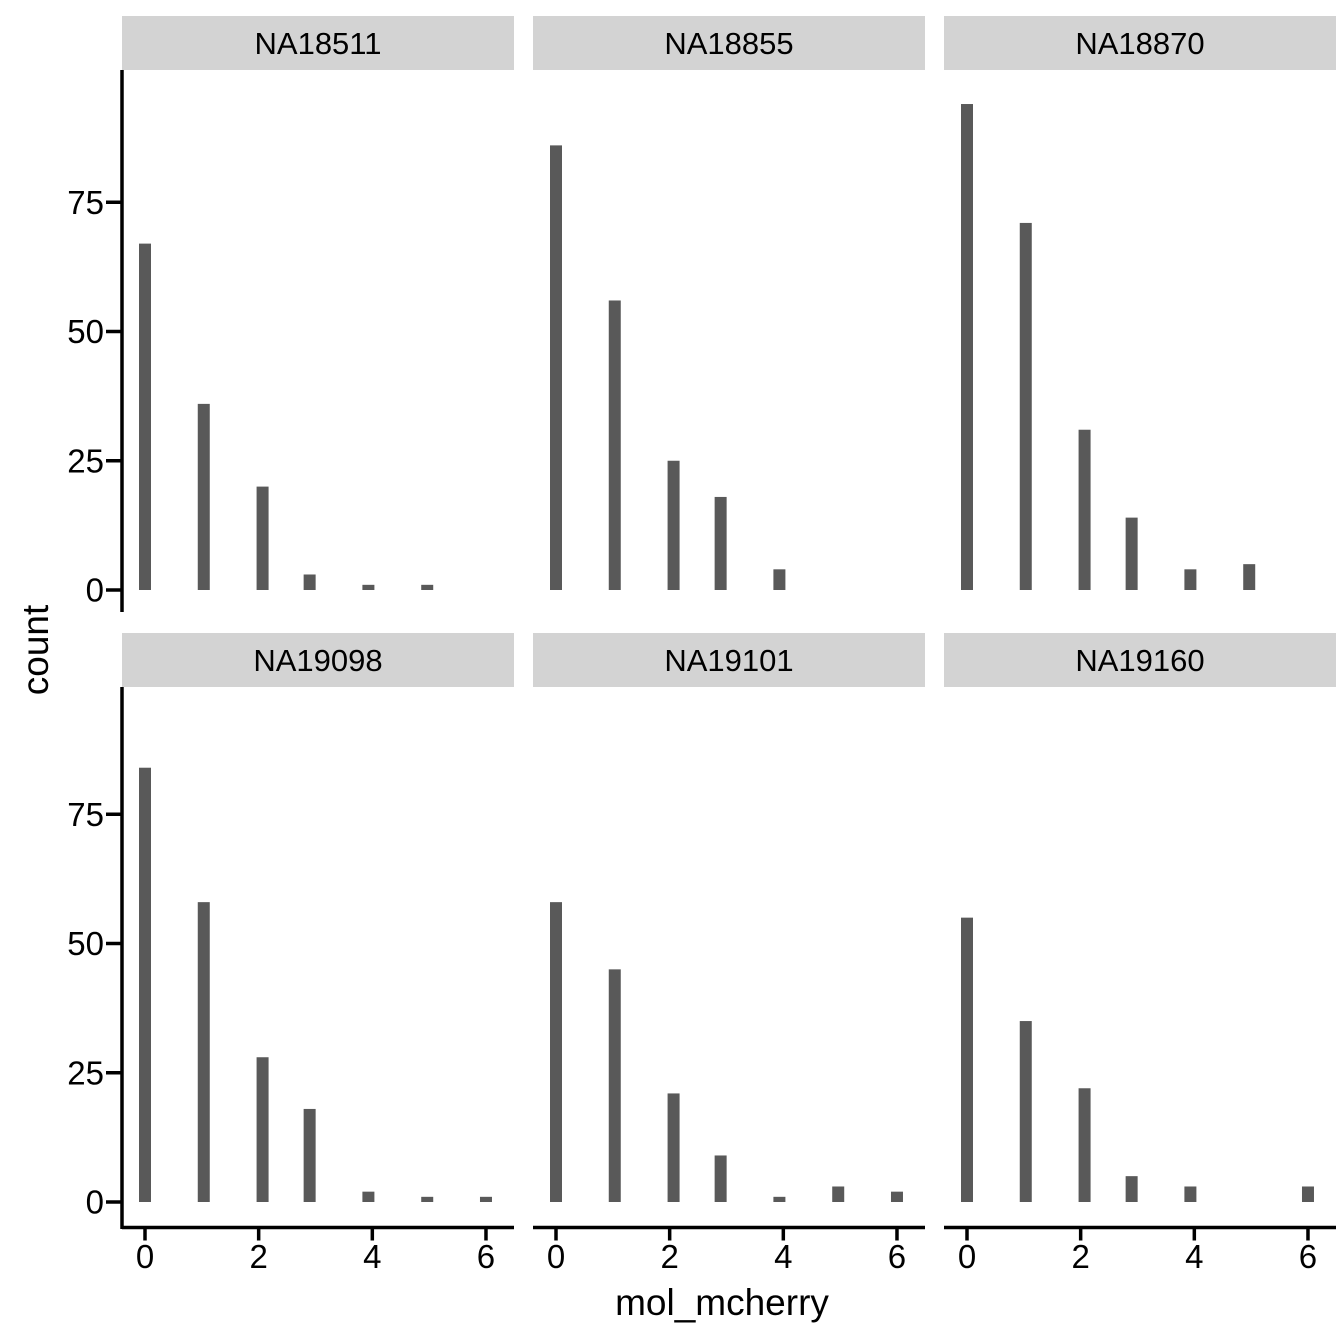  Describe the element at coordinates (896, 1196) in the screenshot. I see `histogram-bar-NA19101-x6` at that location.